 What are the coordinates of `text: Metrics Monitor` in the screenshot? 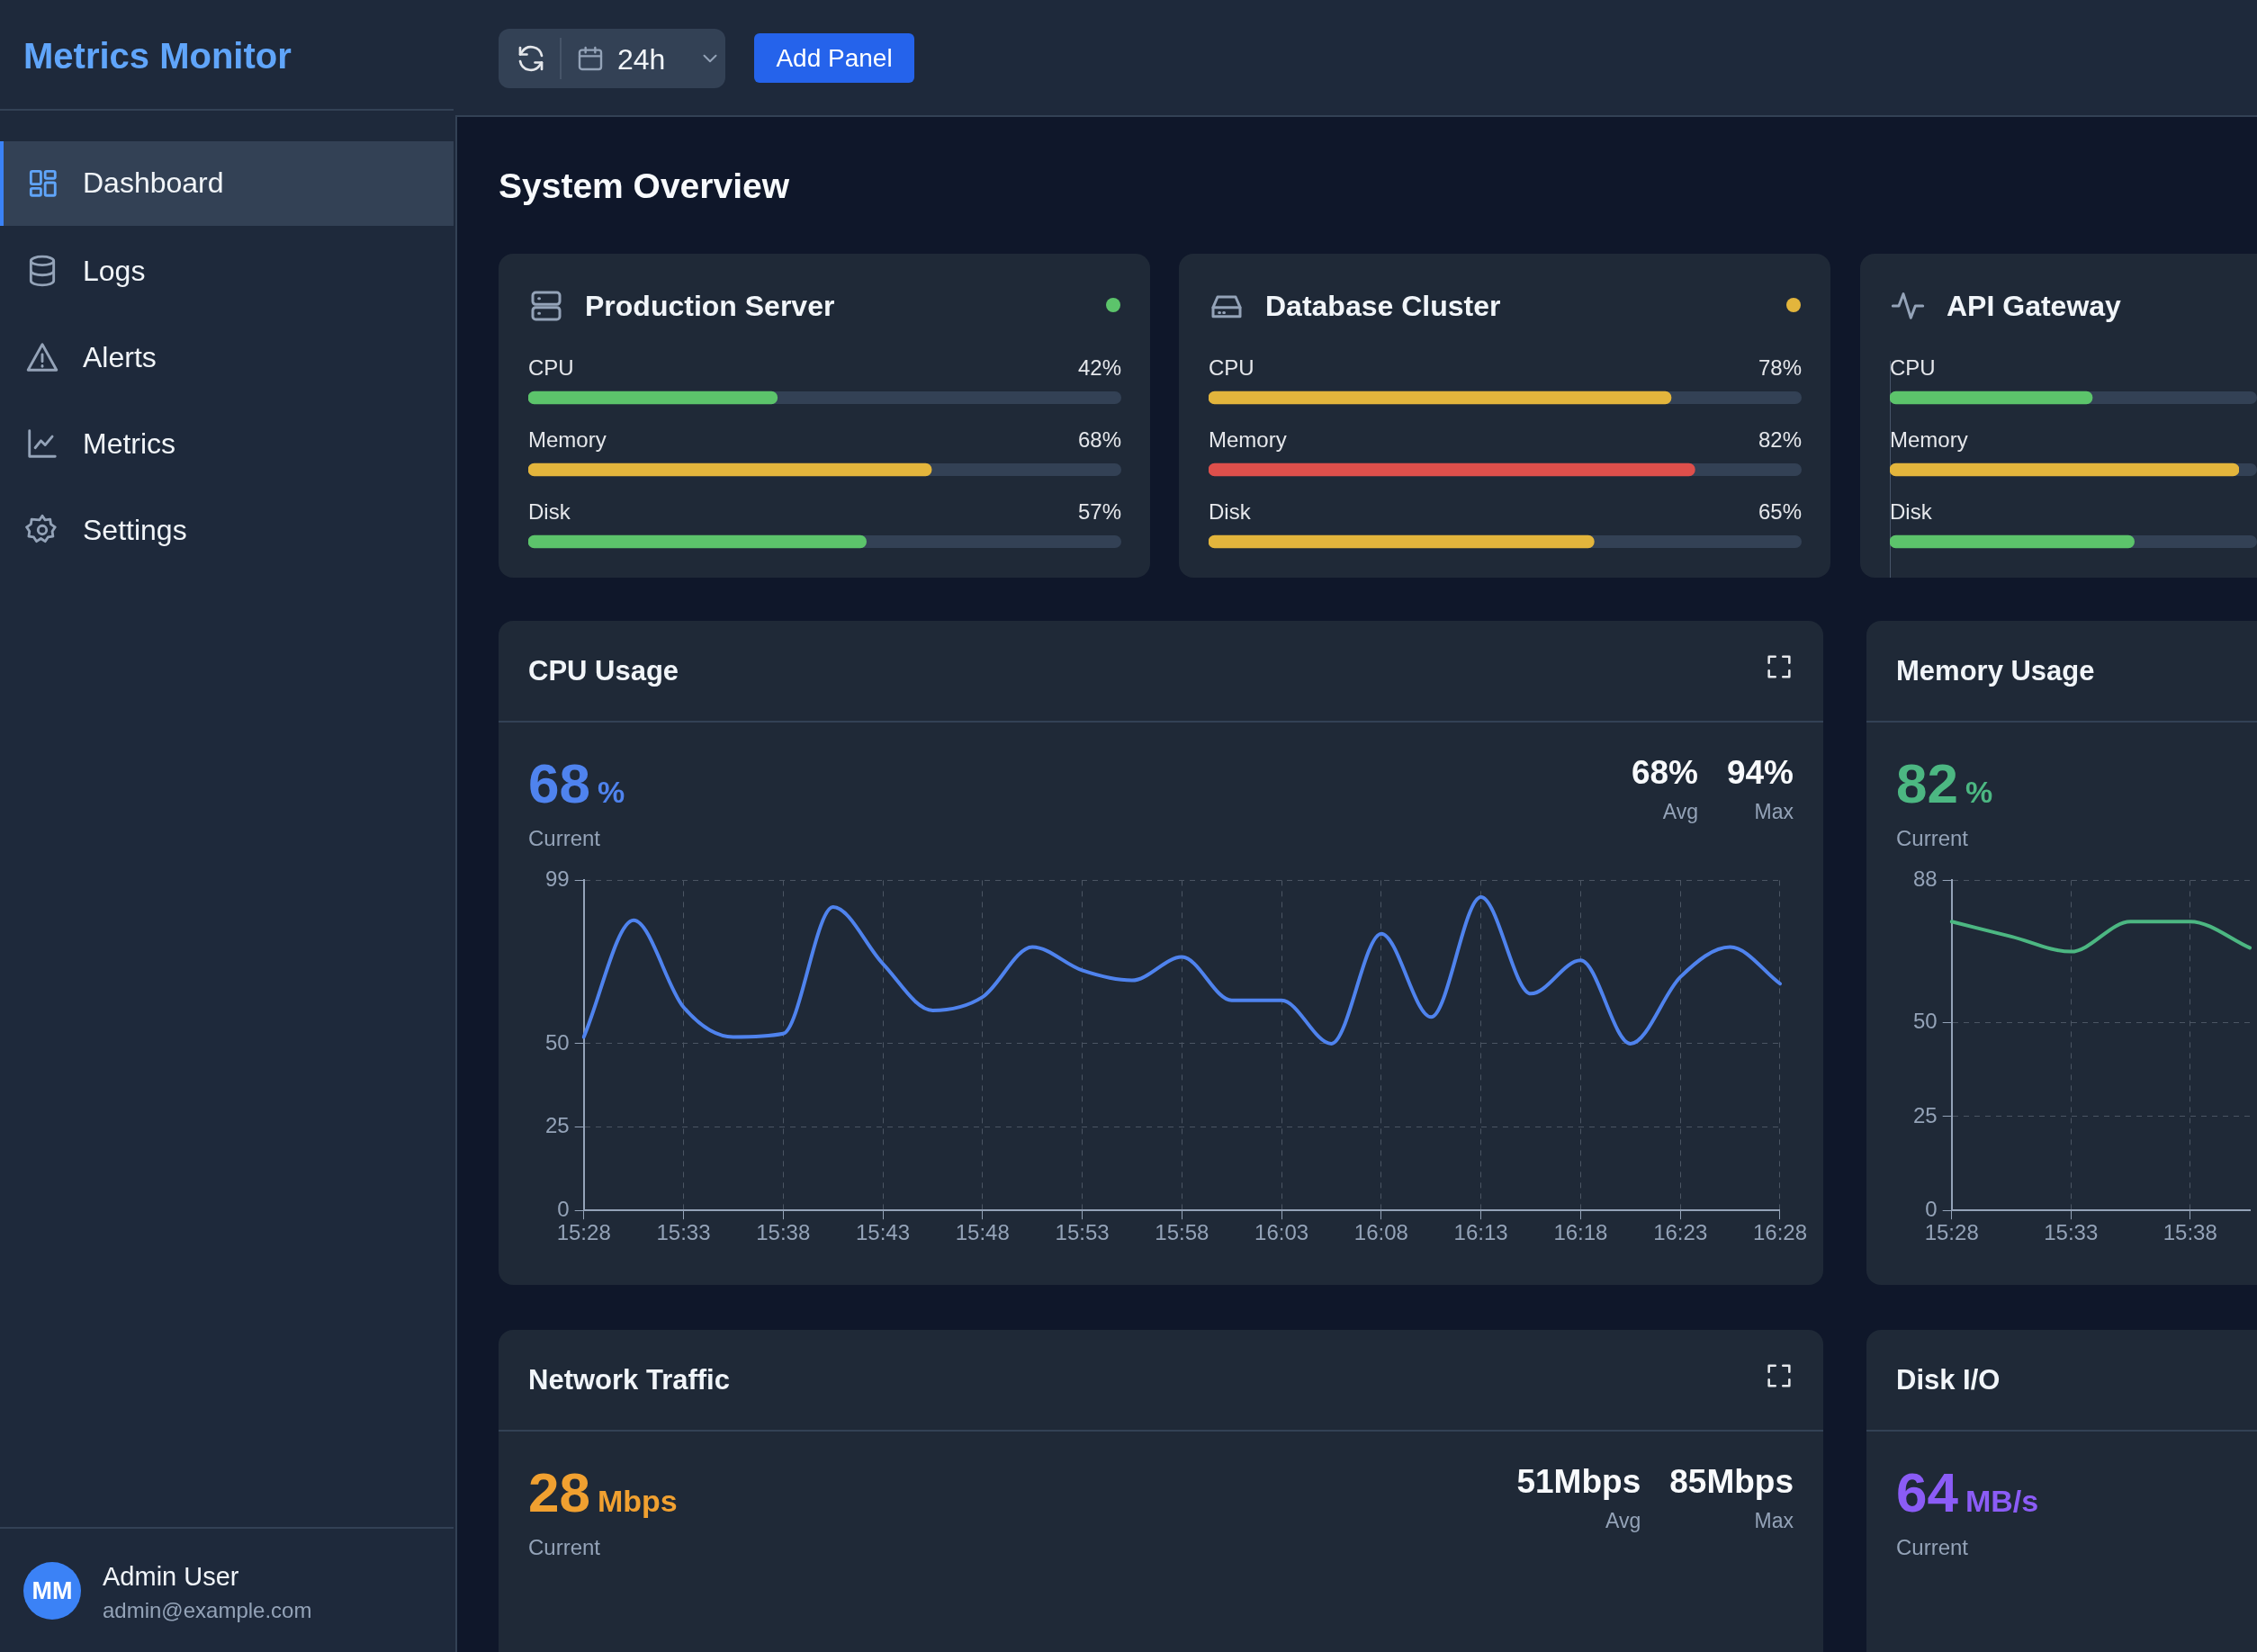 It's located at (157, 56).